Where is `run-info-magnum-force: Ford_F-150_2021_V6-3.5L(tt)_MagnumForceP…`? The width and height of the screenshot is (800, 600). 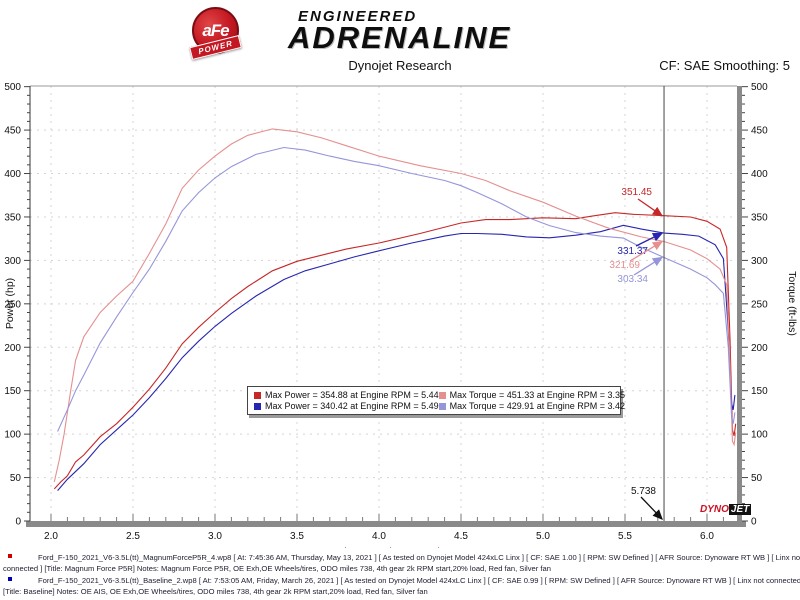
run-info-magnum-force: Ford_F-150_2021_V6-3.5L(tt)_MagnumForceP… is located at coordinates (400, 563).